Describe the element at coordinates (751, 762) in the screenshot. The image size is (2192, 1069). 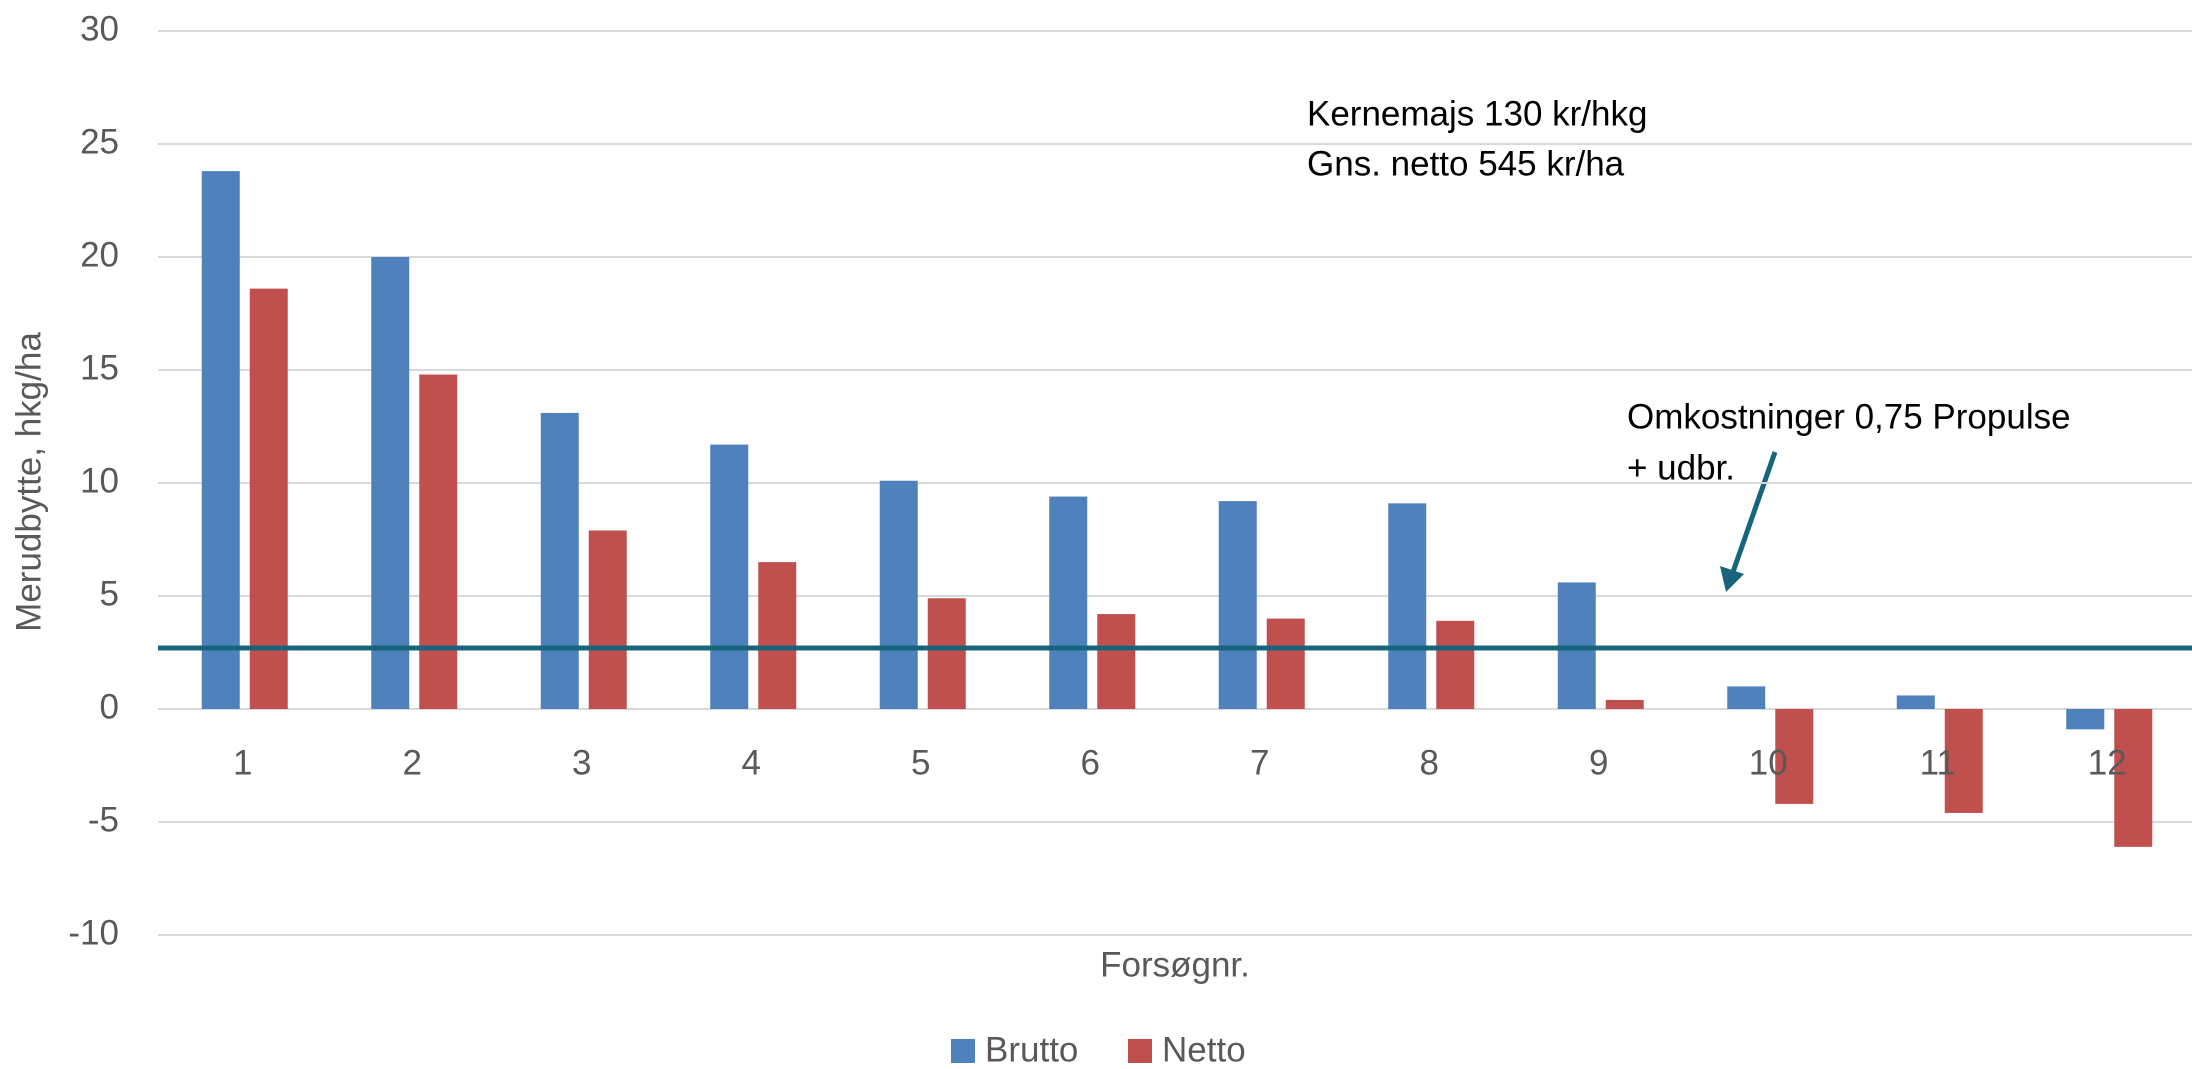
I see `x-tick-label: 4` at that location.